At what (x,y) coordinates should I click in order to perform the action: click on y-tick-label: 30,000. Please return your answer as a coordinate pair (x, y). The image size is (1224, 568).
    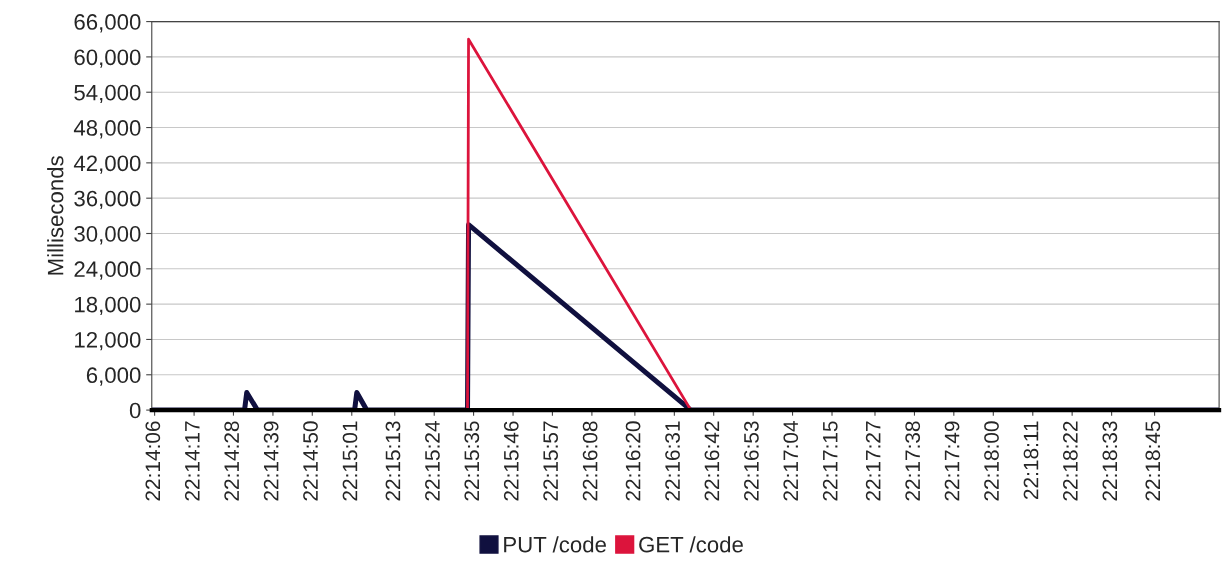
    Looking at the image, I should click on (107, 235).